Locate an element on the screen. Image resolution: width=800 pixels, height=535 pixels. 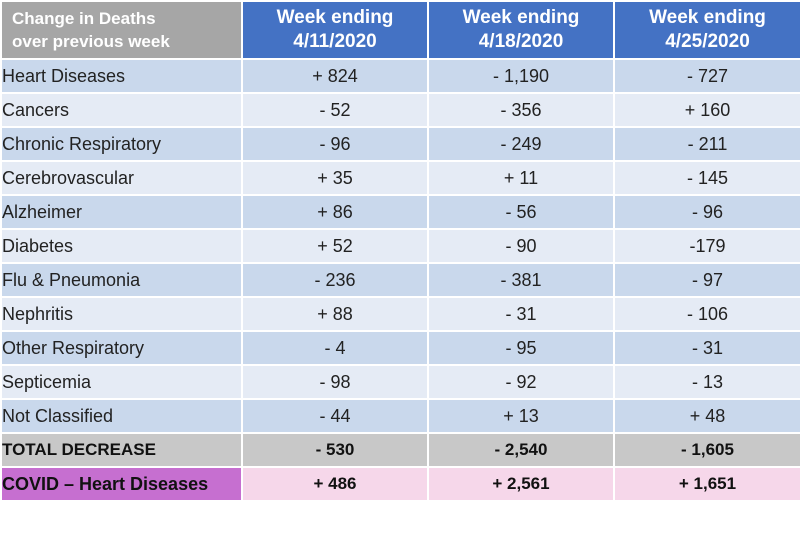
value-cell: - 90 is located at coordinates (521, 246).